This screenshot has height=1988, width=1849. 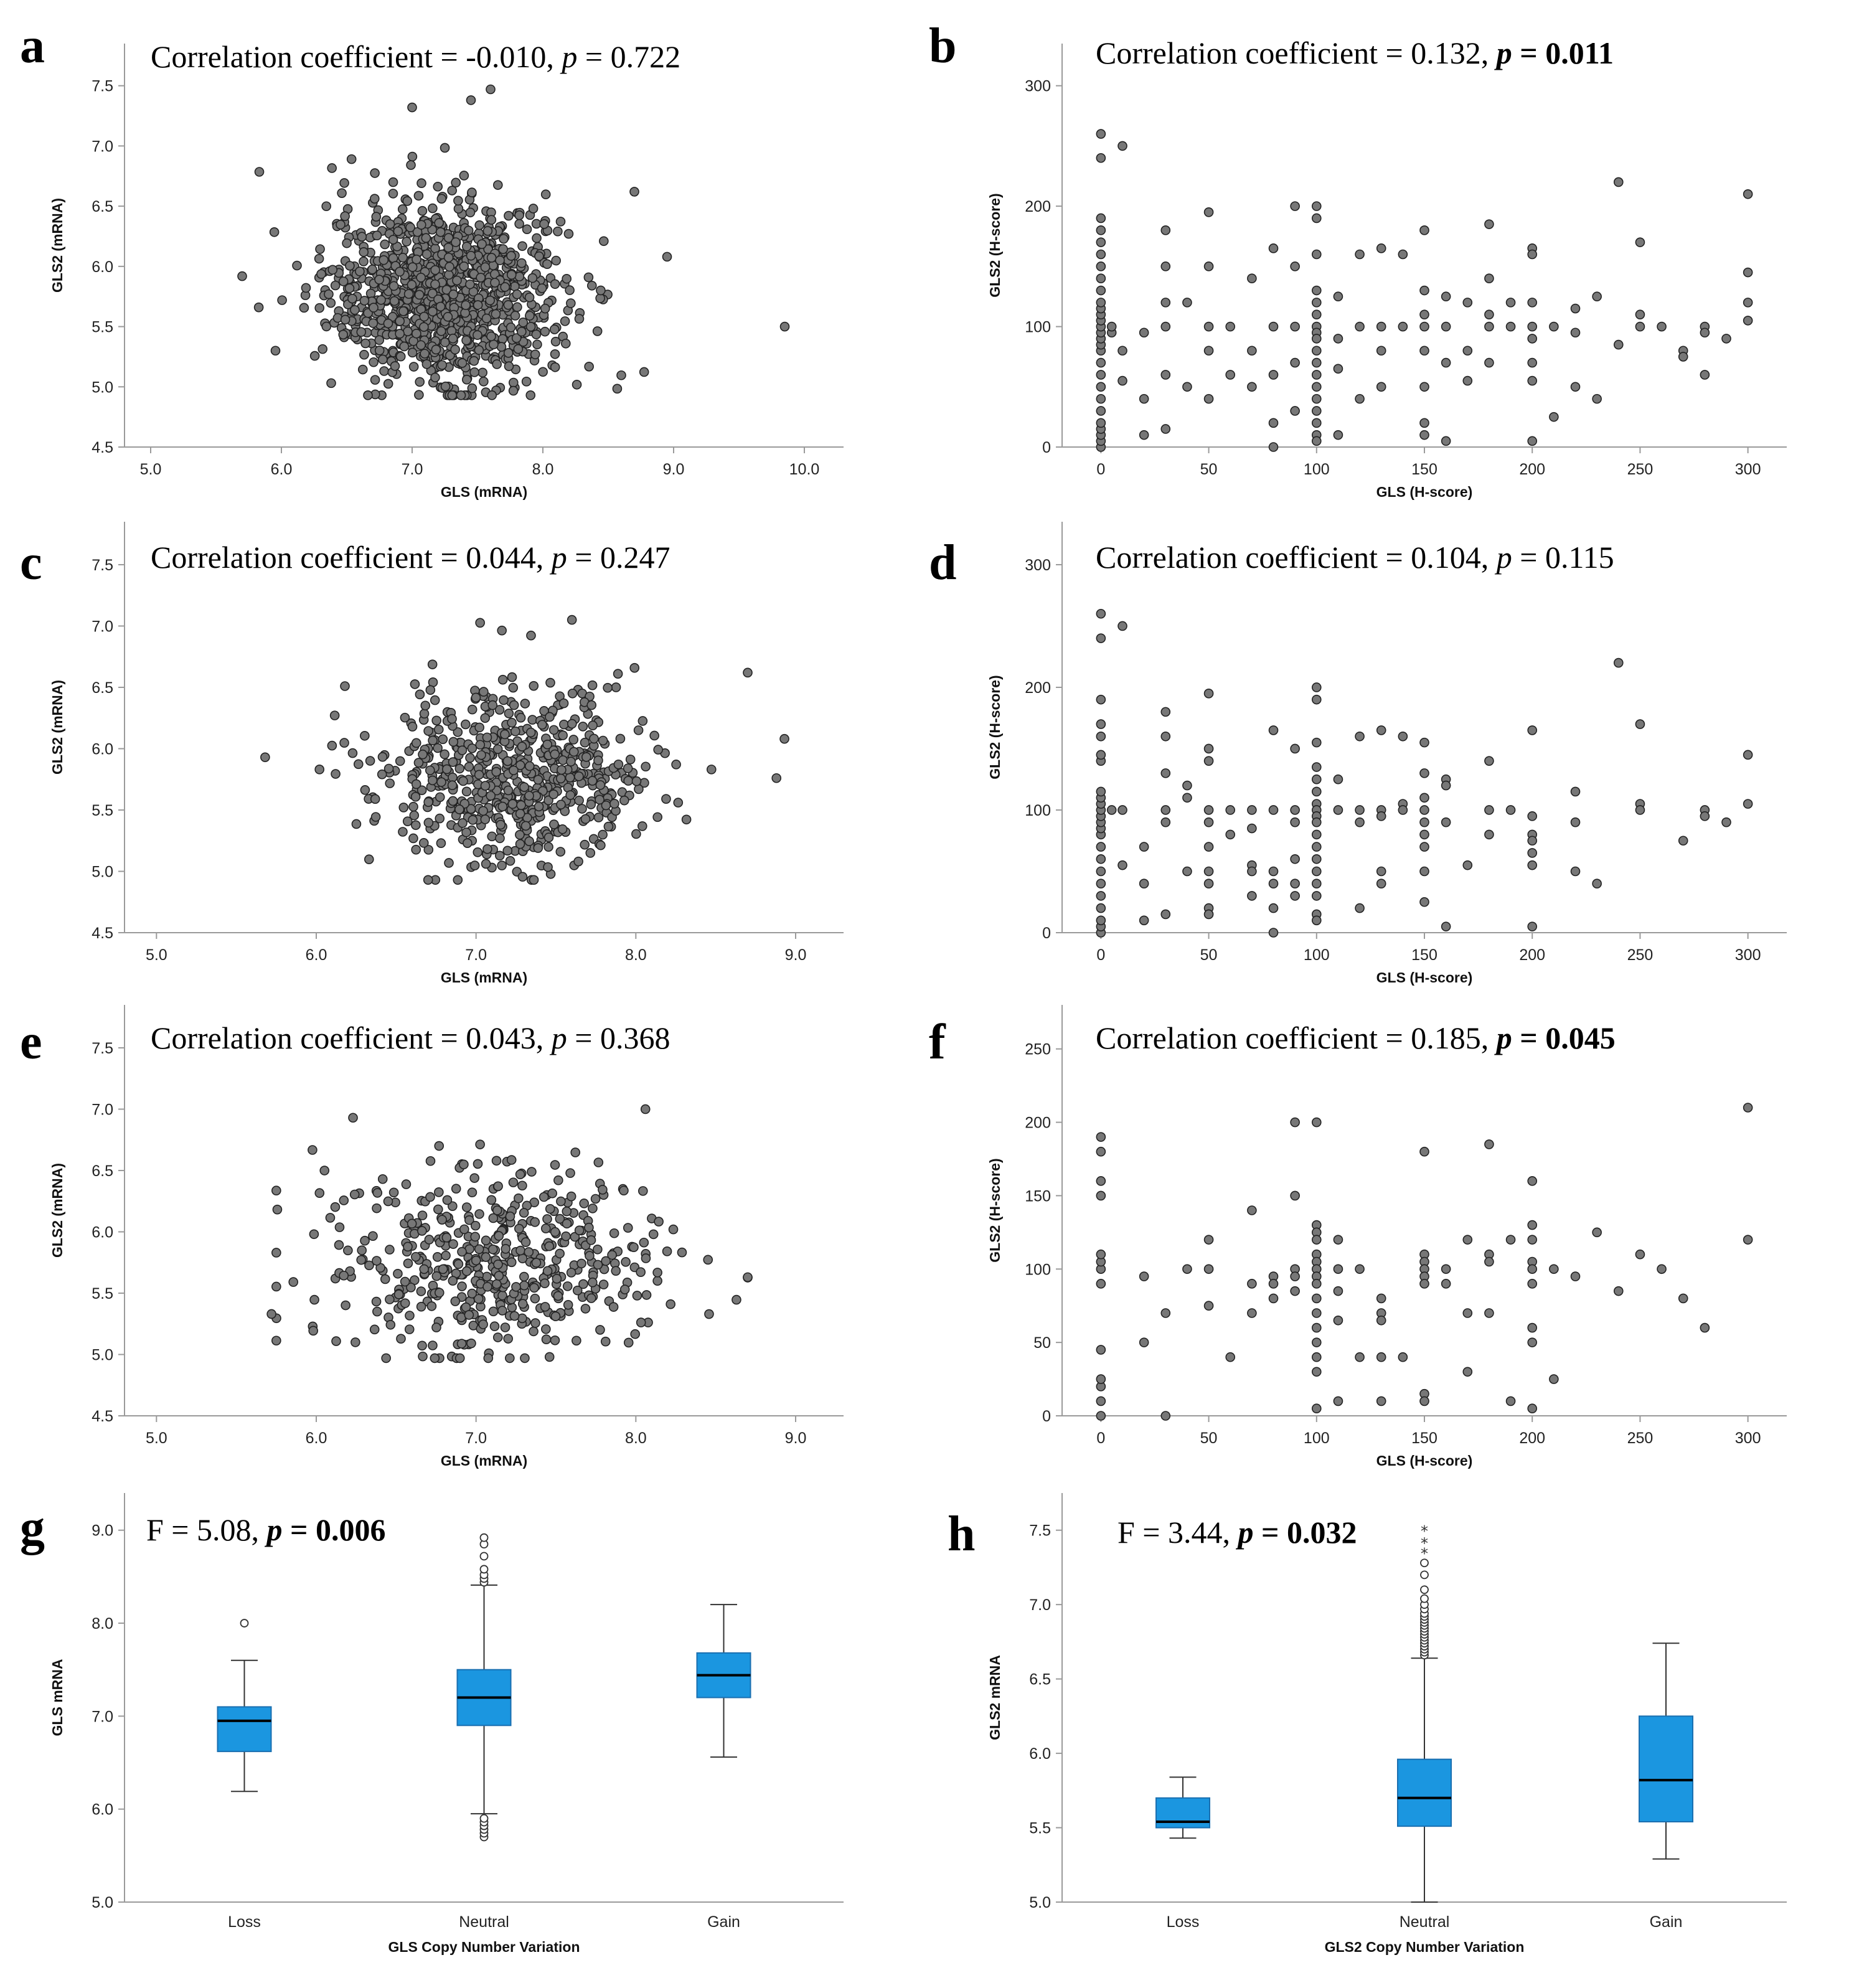 I want to click on panel-letter: b, so click(x=943, y=46).